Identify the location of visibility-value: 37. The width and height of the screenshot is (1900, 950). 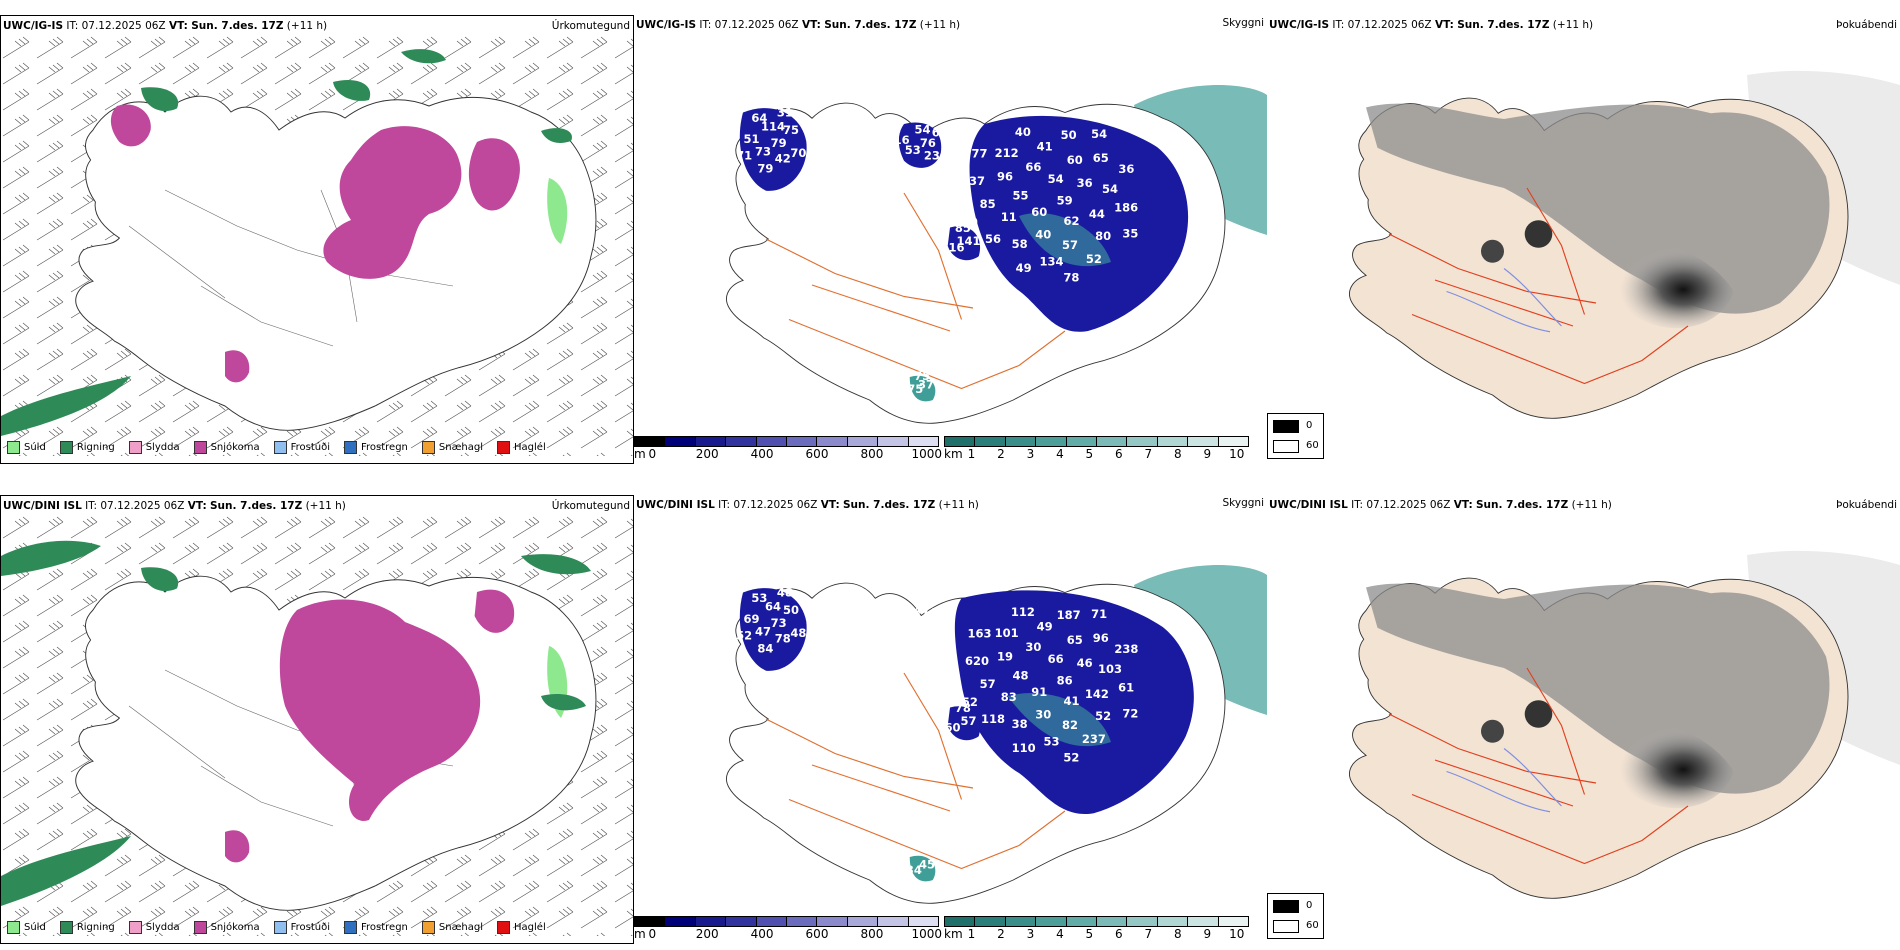
(926, 385).